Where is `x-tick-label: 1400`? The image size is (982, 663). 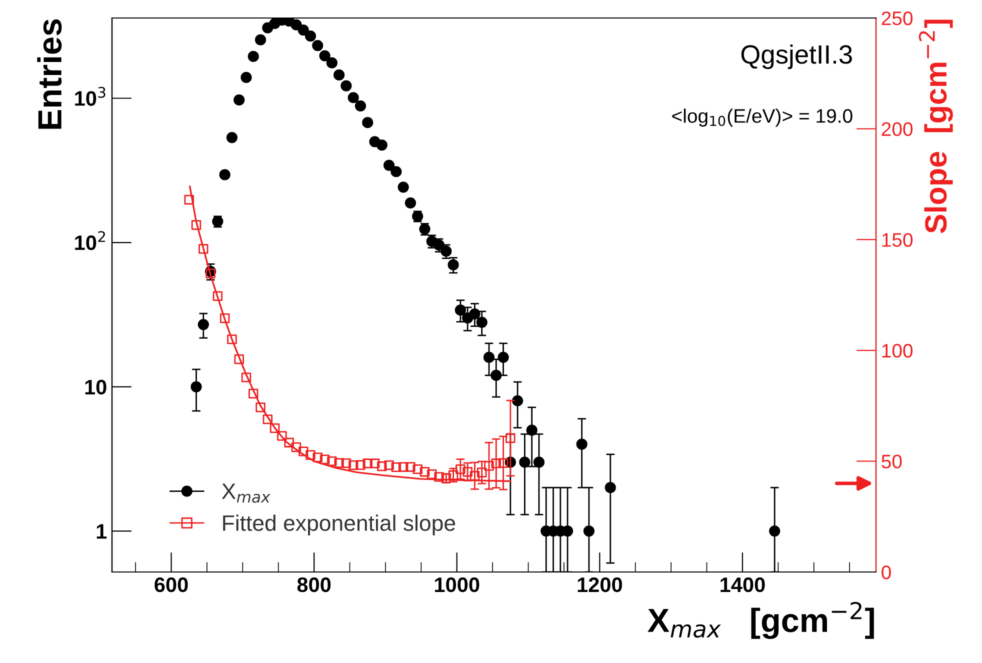 x-tick-label: 1400 is located at coordinates (742, 584).